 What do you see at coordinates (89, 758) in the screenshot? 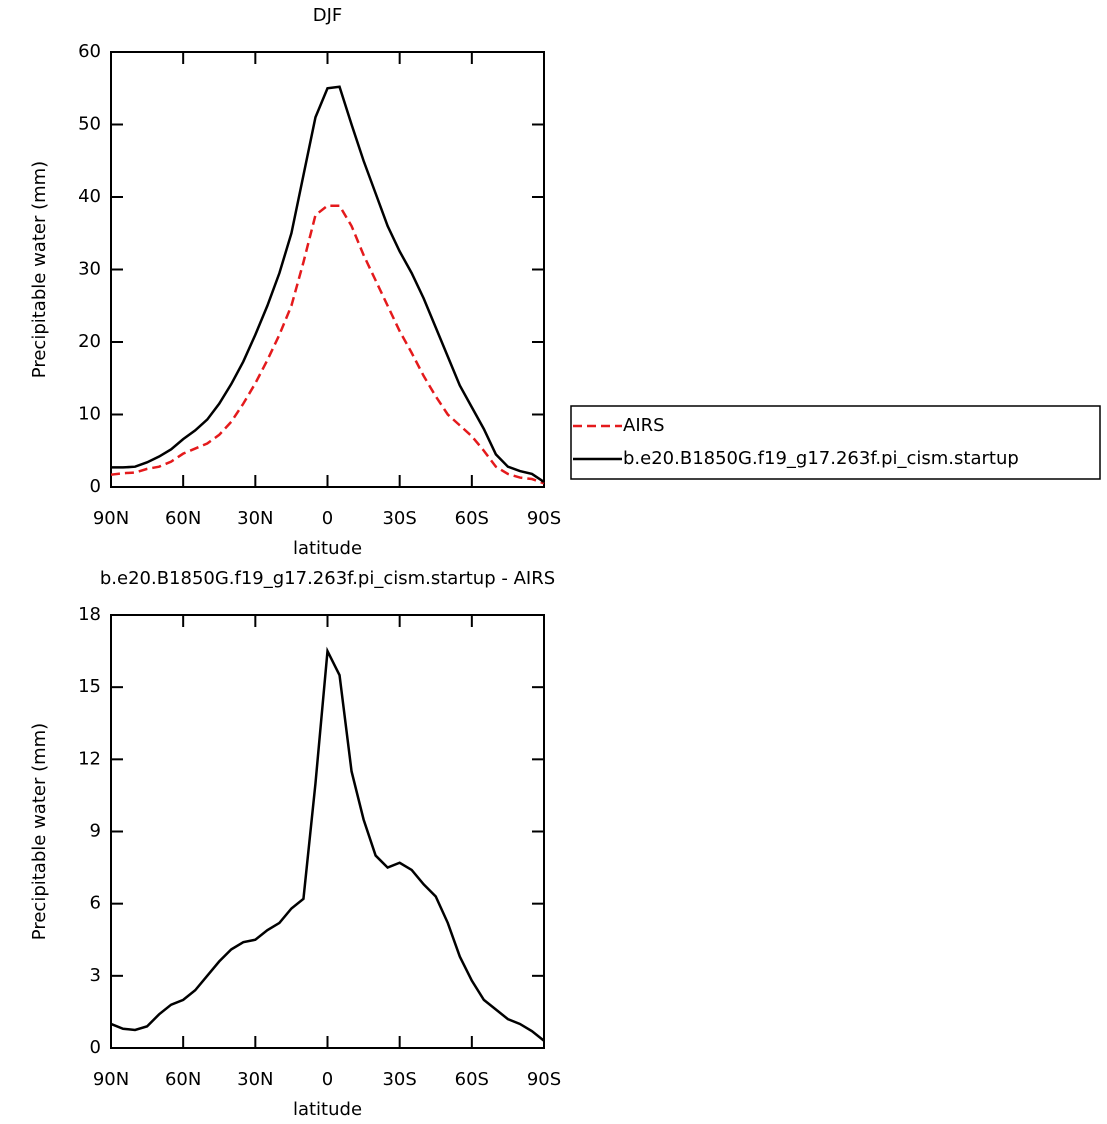
I see `y-tick-label: 12` at bounding box center [89, 758].